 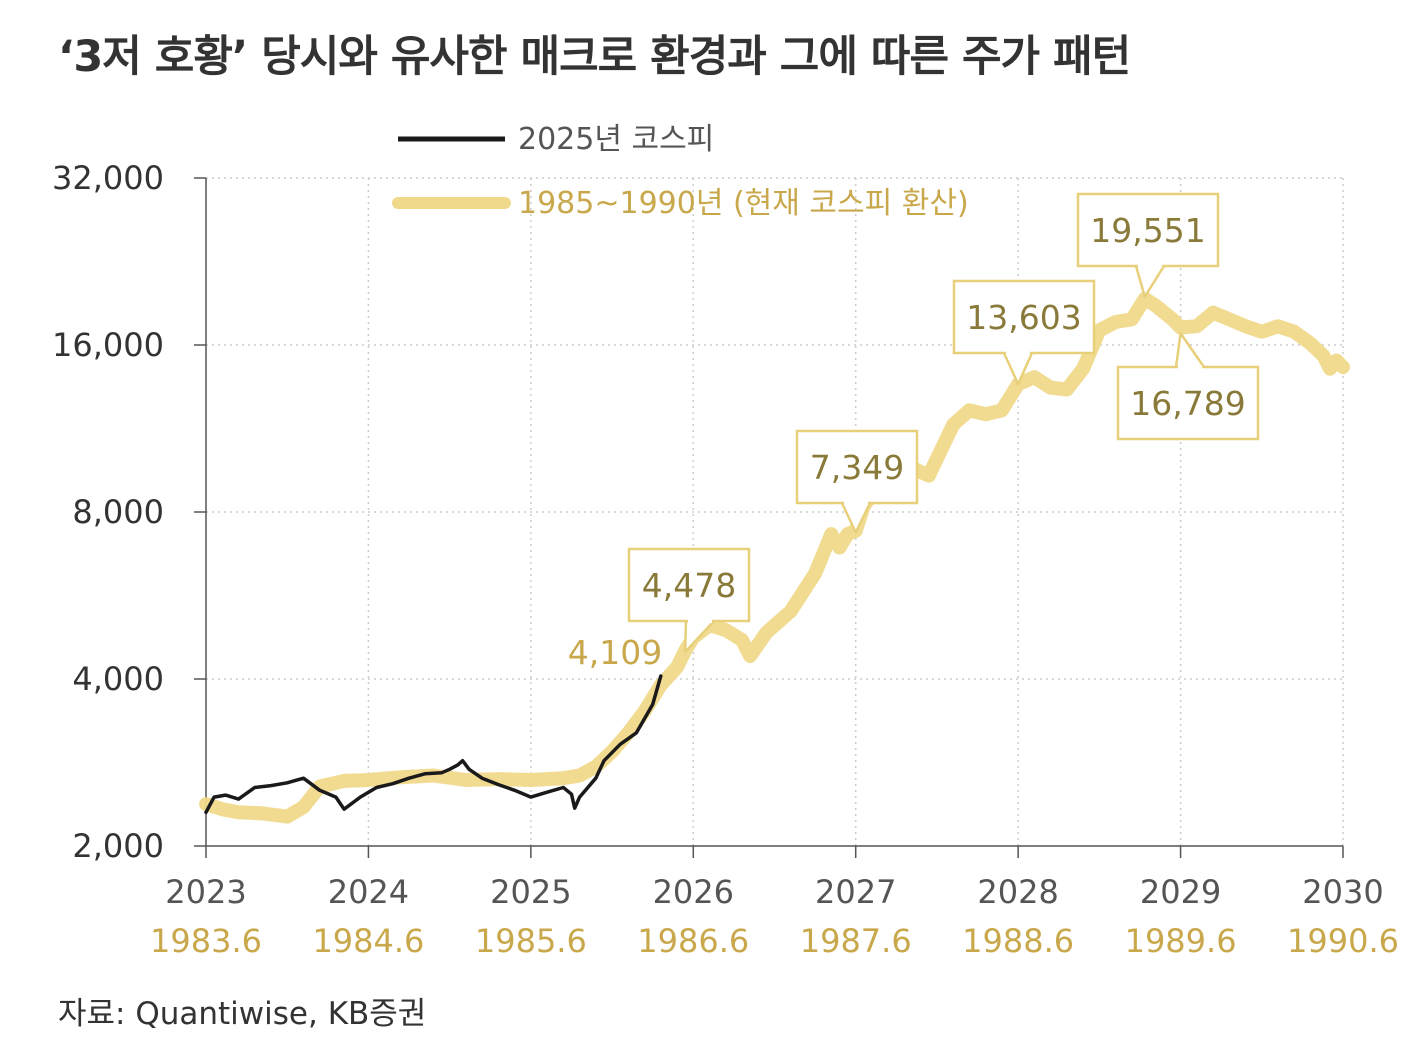 What do you see at coordinates (205, 892) in the screenshot?
I see `x-tick-label: 2023` at bounding box center [205, 892].